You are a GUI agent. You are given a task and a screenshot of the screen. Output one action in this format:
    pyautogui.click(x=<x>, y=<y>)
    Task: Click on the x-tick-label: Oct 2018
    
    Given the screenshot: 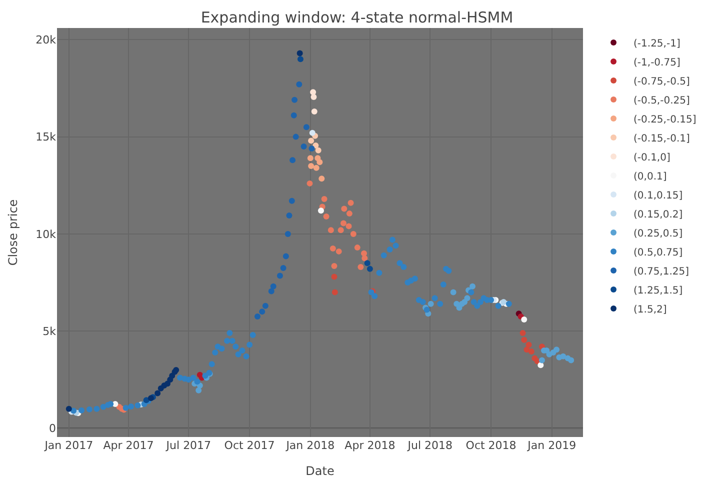 What is the action you would take?
    pyautogui.click(x=491, y=445)
    